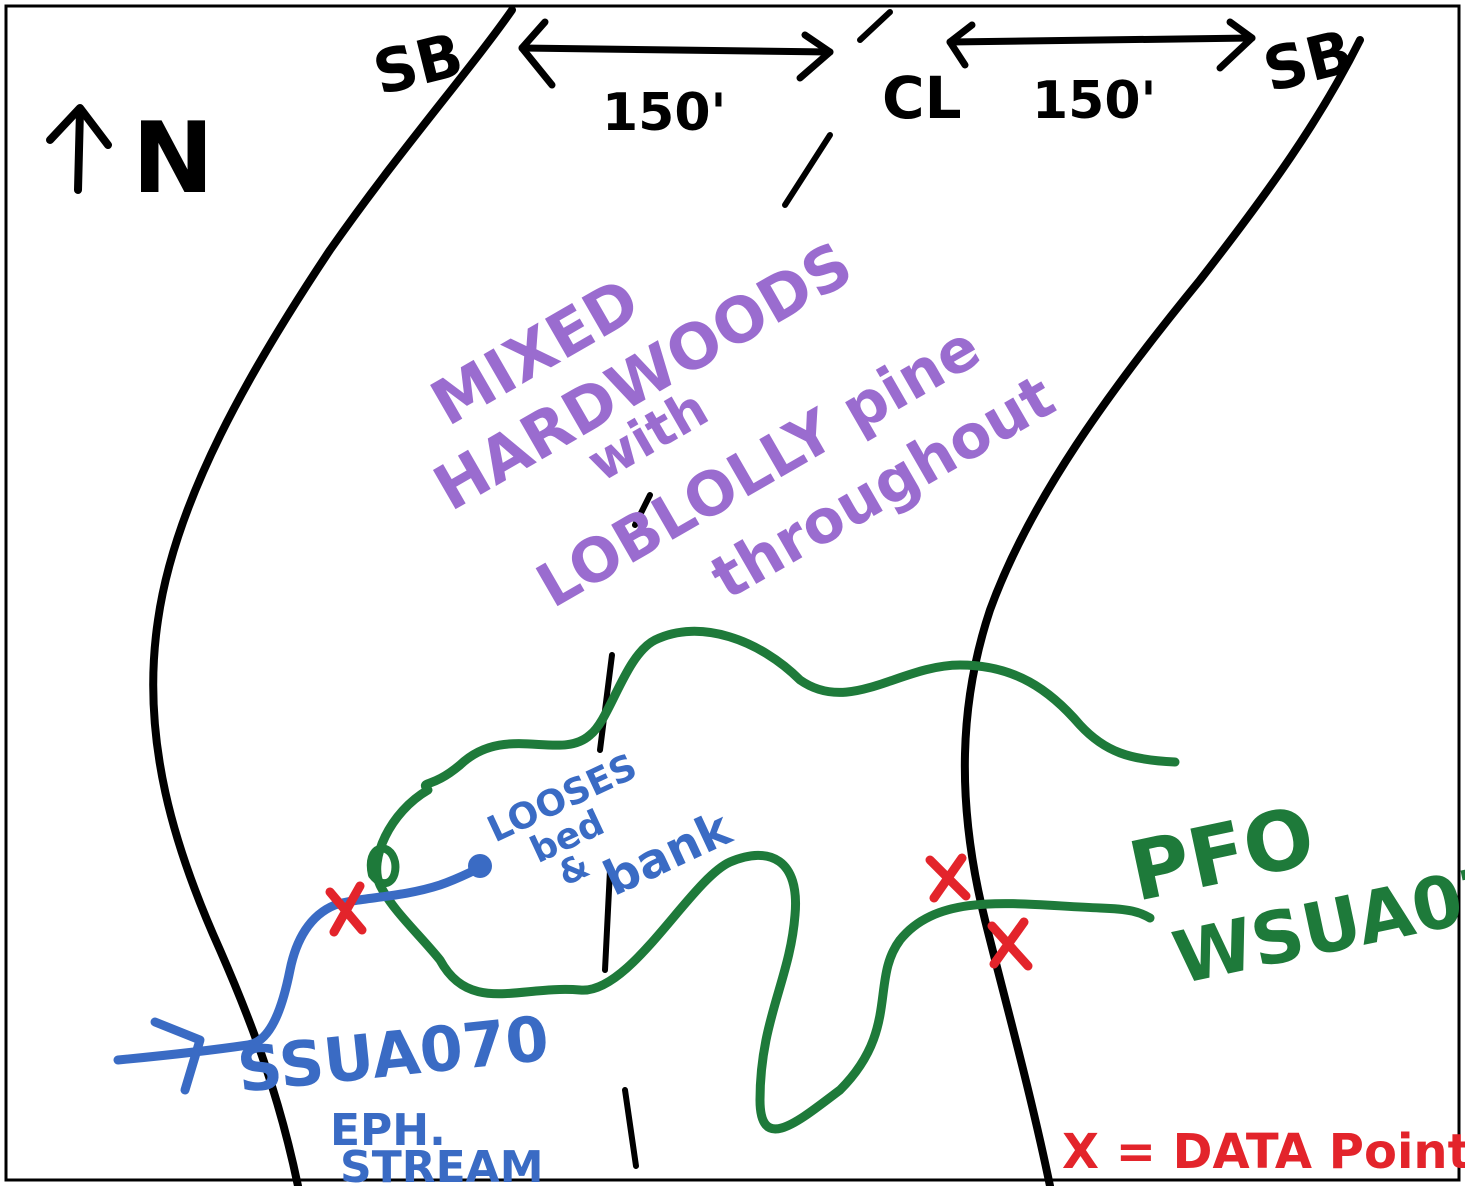 Image resolution: width=1465 pixels, height=1186 pixels. I want to click on north-label: N, so click(173, 159).